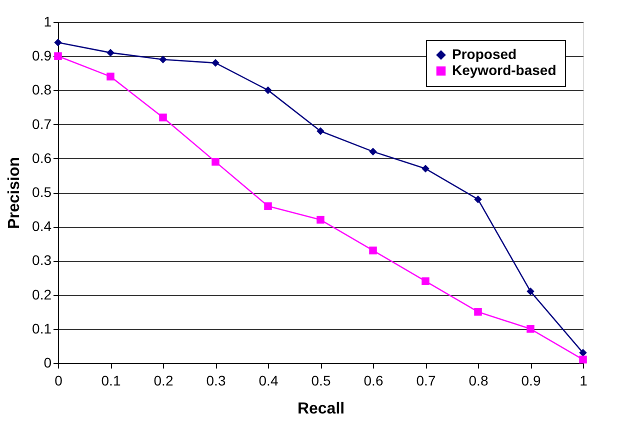 The height and width of the screenshot is (444, 625). I want to click on legend-label: Keyword-based, so click(504, 70).